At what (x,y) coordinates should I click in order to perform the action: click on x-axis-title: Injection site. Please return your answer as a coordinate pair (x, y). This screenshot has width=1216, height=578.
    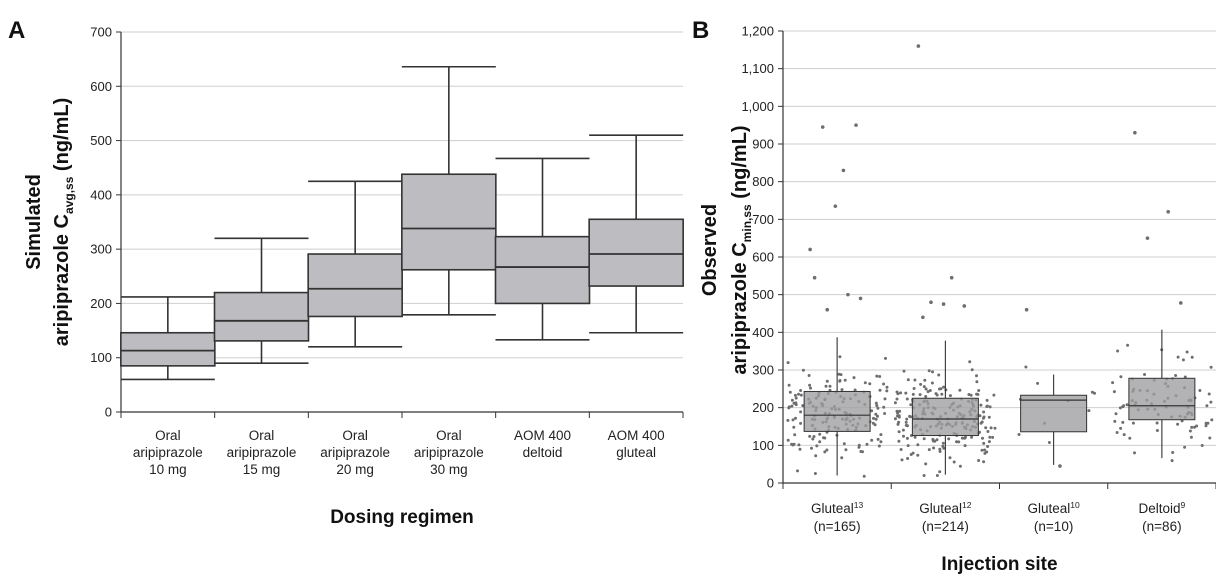
    Looking at the image, I should click on (999, 564).